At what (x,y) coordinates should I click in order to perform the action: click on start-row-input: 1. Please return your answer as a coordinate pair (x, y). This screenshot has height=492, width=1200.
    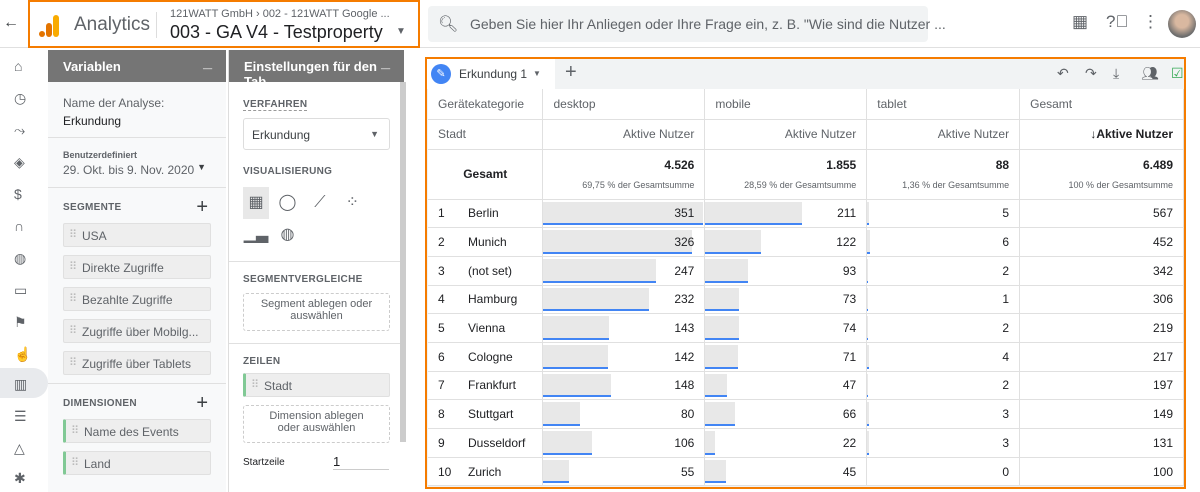
    Looking at the image, I should click on (361, 462).